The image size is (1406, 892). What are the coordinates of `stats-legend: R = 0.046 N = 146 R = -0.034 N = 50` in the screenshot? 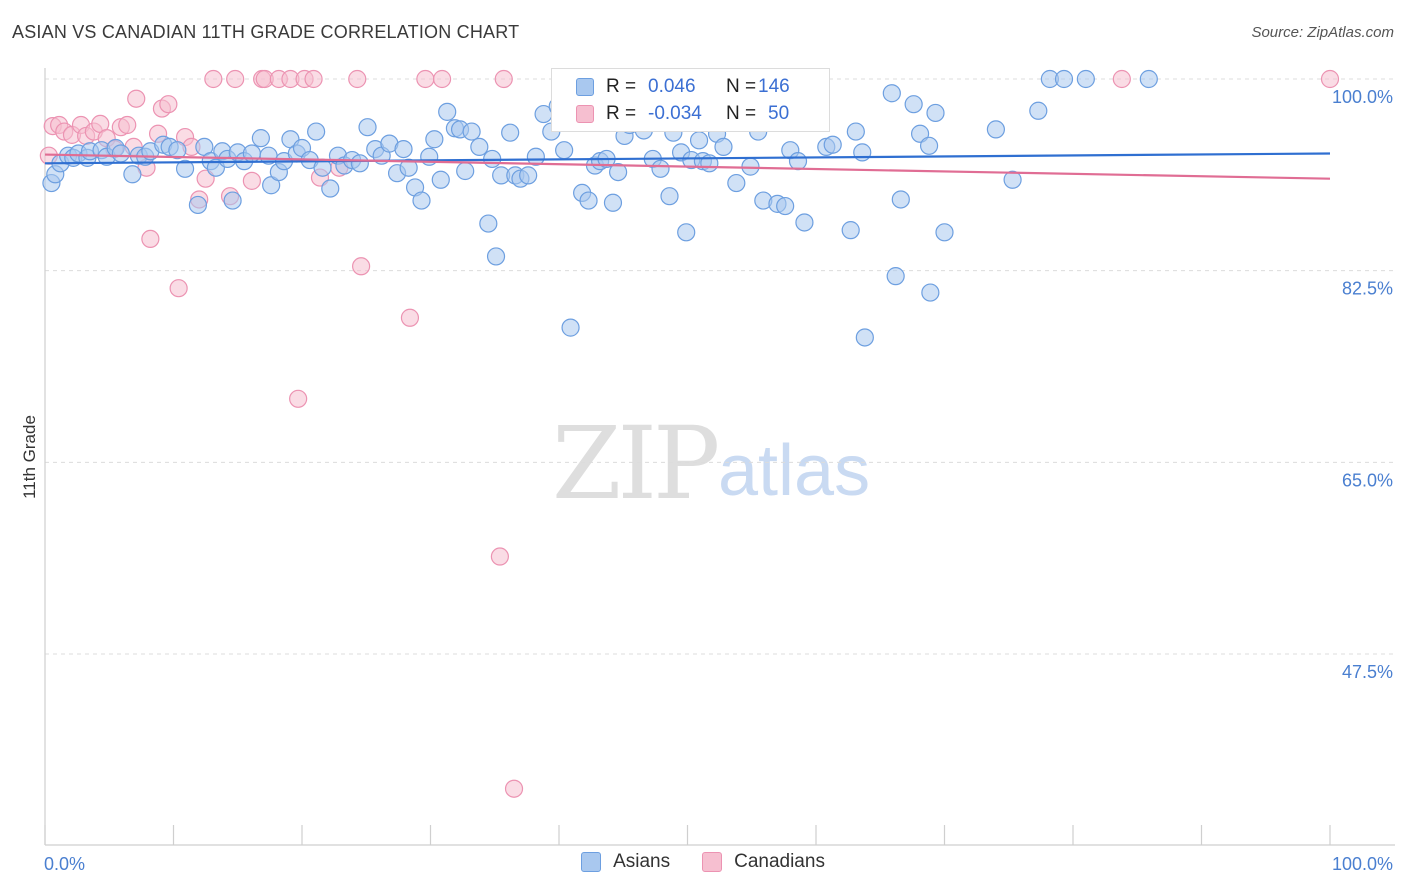 It's located at (690, 100).